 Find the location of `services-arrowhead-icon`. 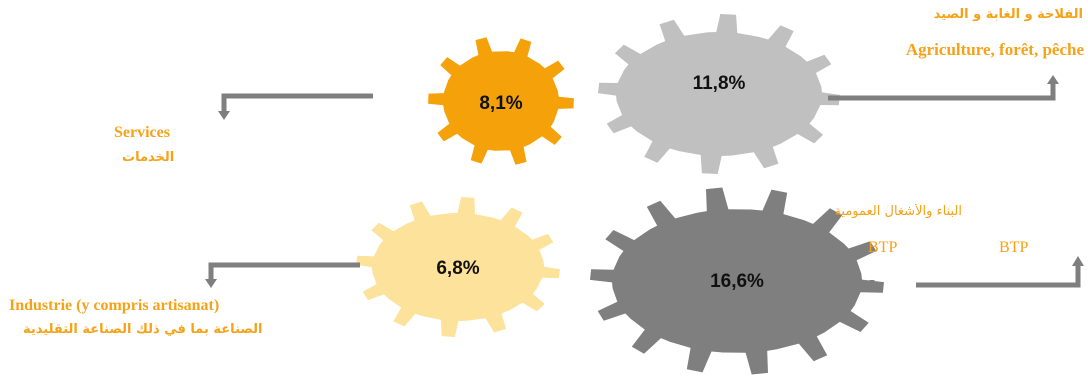

services-arrowhead-icon is located at coordinates (224, 115).